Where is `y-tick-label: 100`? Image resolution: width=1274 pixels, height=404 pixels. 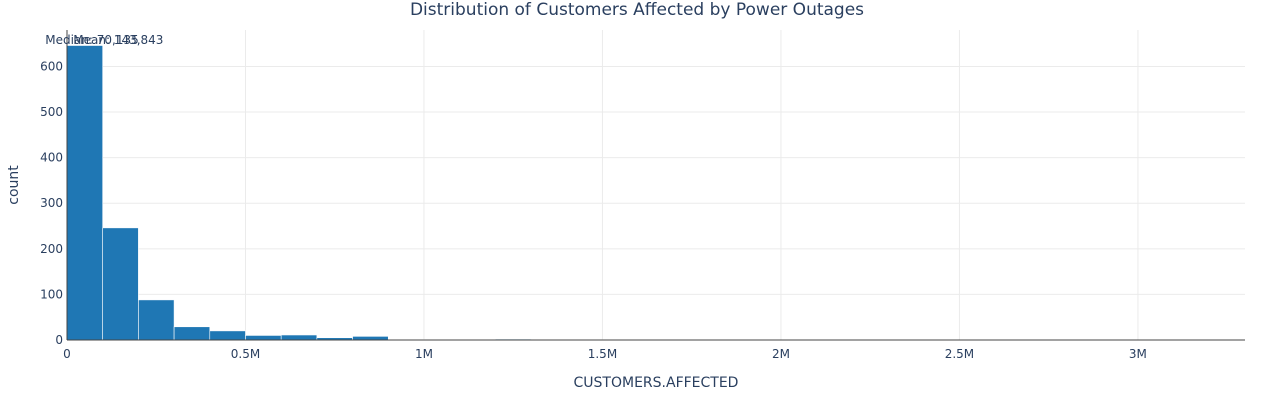 y-tick-label: 100 is located at coordinates (51, 294).